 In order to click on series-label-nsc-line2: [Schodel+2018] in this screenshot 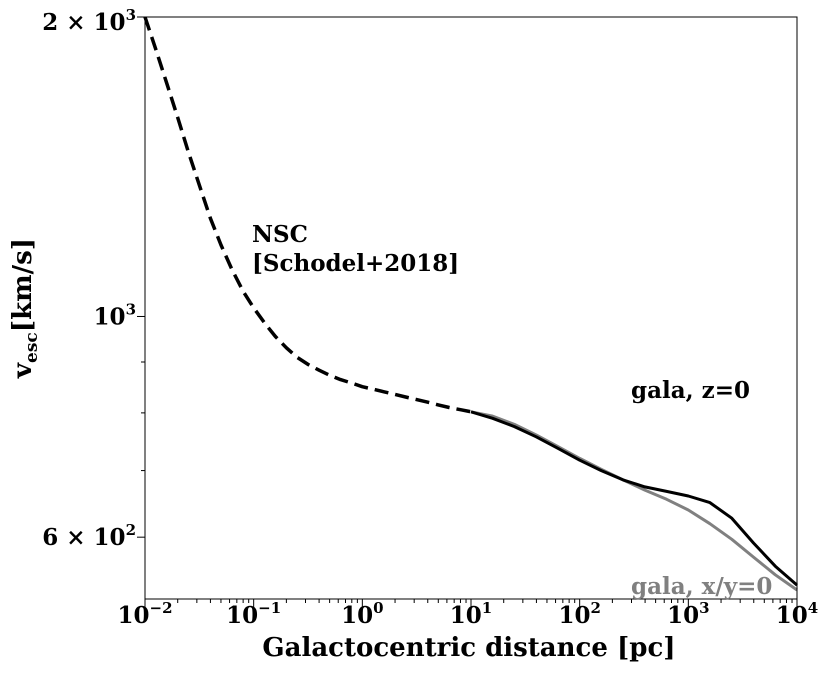, I will do `click(355, 263)`.